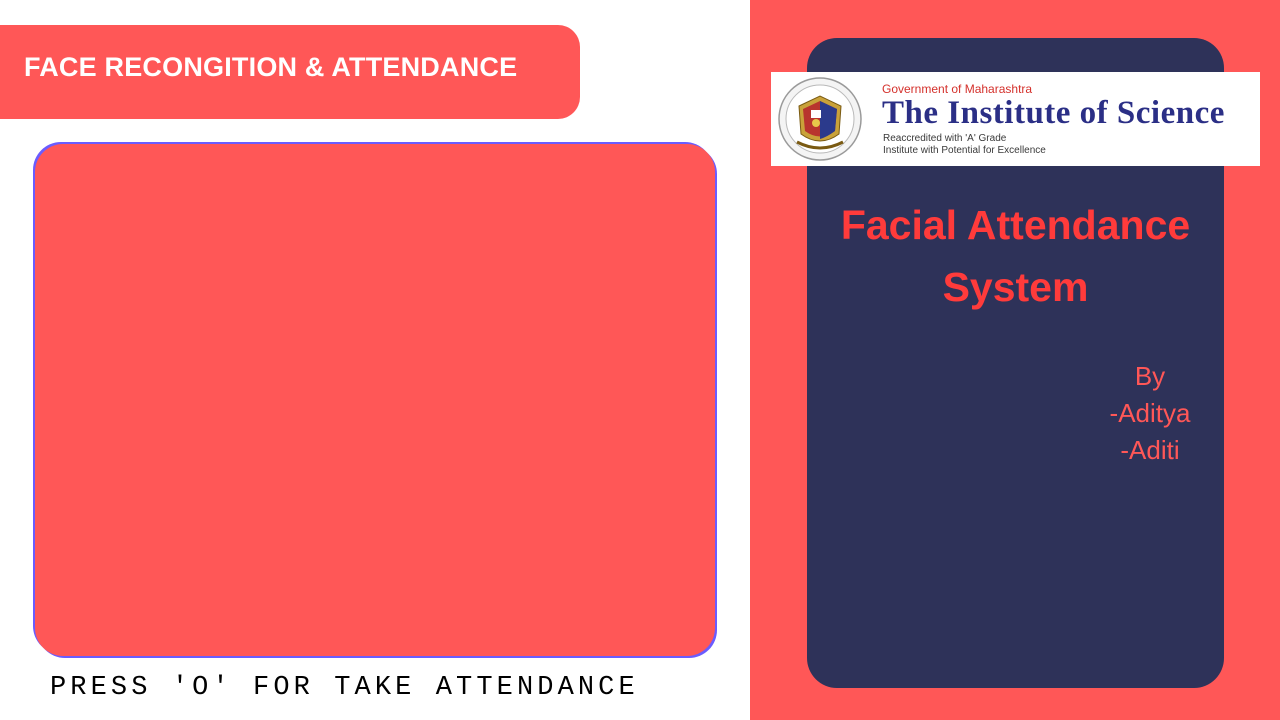 Image resolution: width=1280 pixels, height=720 pixels. What do you see at coordinates (344, 688) in the screenshot?
I see `attendance-instruction: PRESS 'O' FOR TAKE ATTENDANCE` at bounding box center [344, 688].